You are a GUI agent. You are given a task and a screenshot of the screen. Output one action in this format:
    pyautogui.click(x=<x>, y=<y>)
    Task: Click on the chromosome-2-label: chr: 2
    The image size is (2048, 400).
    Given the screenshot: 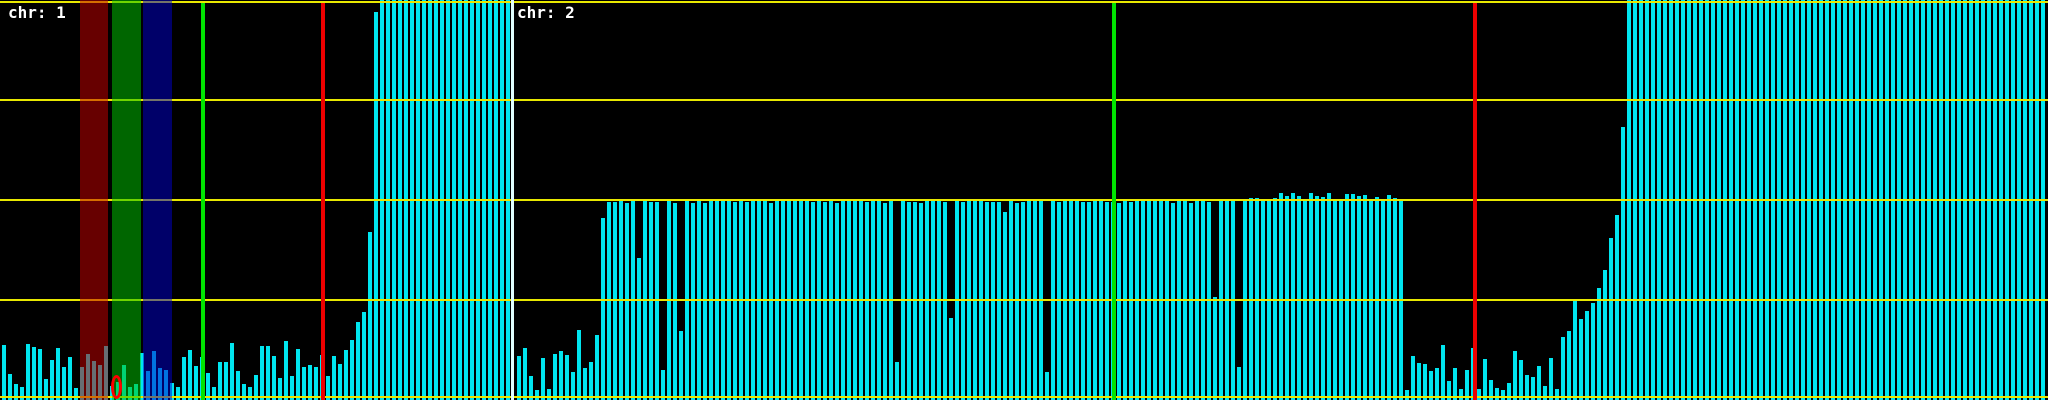 What is the action you would take?
    pyautogui.click(x=546, y=12)
    